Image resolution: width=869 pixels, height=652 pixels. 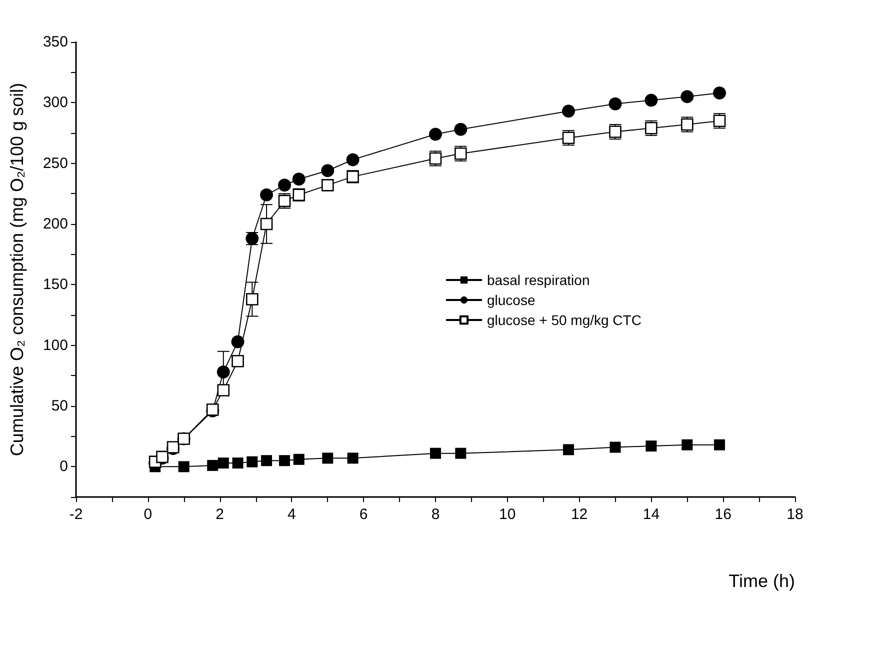 I want to click on y-axis-title: Cumulative O₂ consumption (mg O₂/100 g soil), so click(x=17, y=269).